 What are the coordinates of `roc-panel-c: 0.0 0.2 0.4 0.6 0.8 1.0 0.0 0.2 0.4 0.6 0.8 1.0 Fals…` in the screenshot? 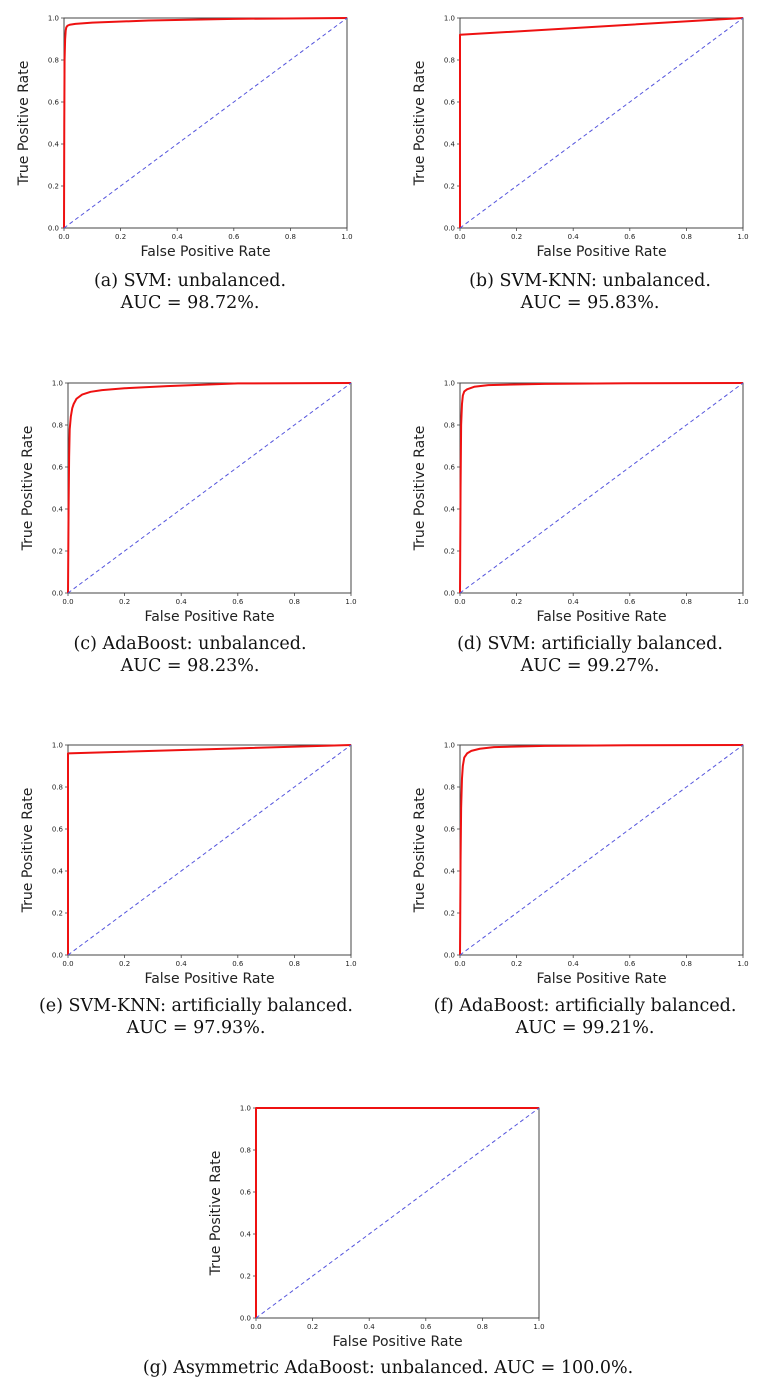 It's located at (184, 496).